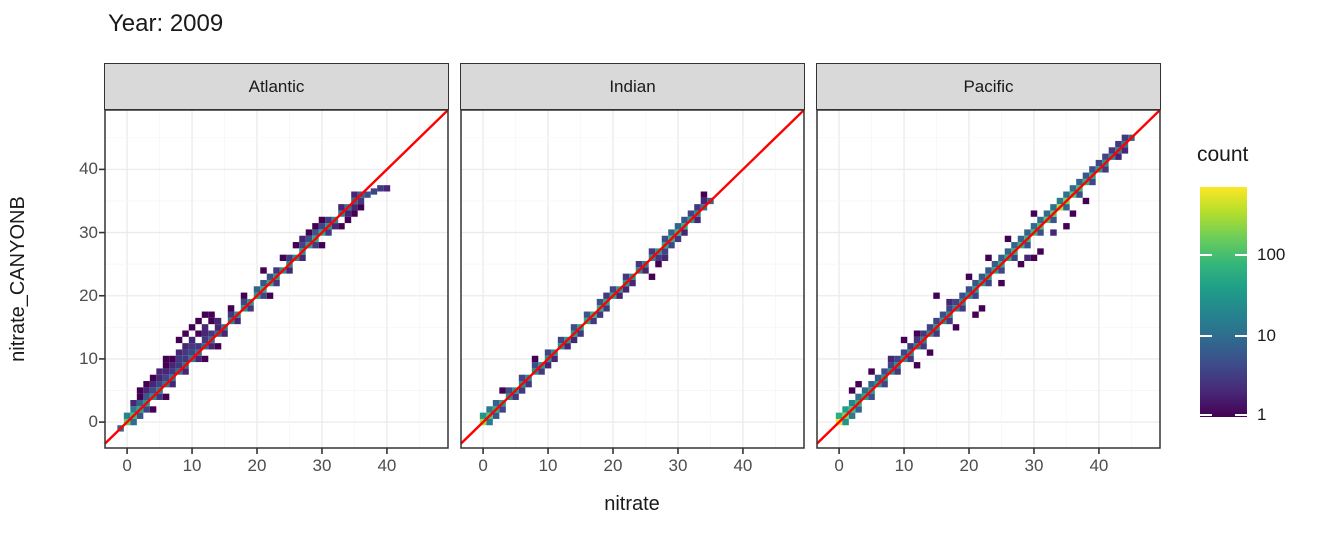  I want to click on x-axis-title: nitrate, so click(632, 504).